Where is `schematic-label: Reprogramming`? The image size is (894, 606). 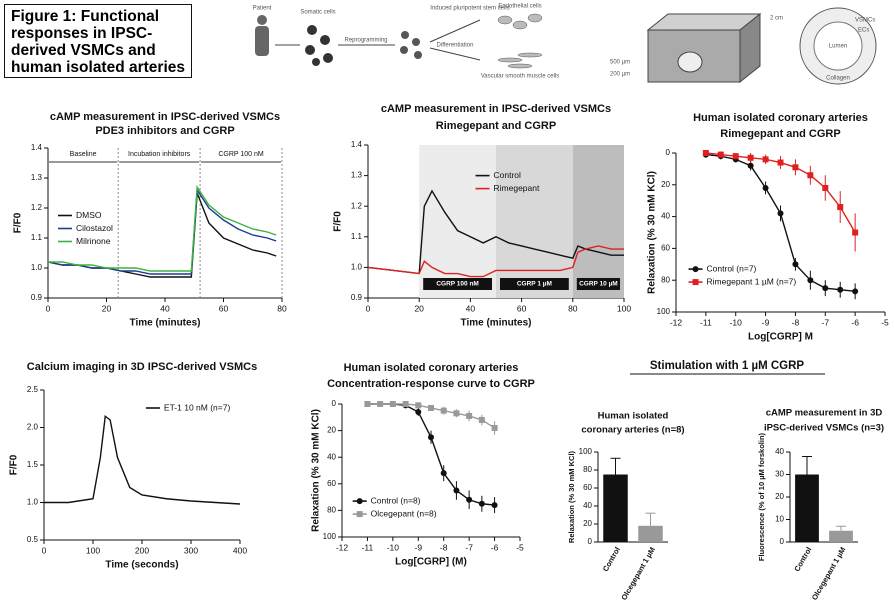
schematic-label: Reprogramming is located at coordinates (365, 41).